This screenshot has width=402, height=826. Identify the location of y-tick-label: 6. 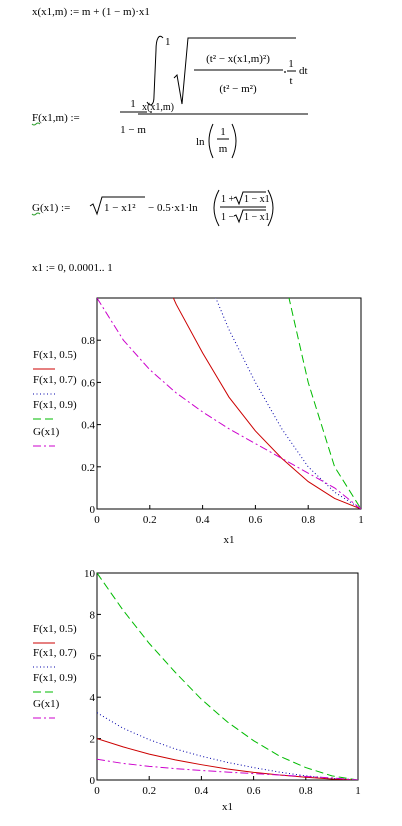
(93, 657).